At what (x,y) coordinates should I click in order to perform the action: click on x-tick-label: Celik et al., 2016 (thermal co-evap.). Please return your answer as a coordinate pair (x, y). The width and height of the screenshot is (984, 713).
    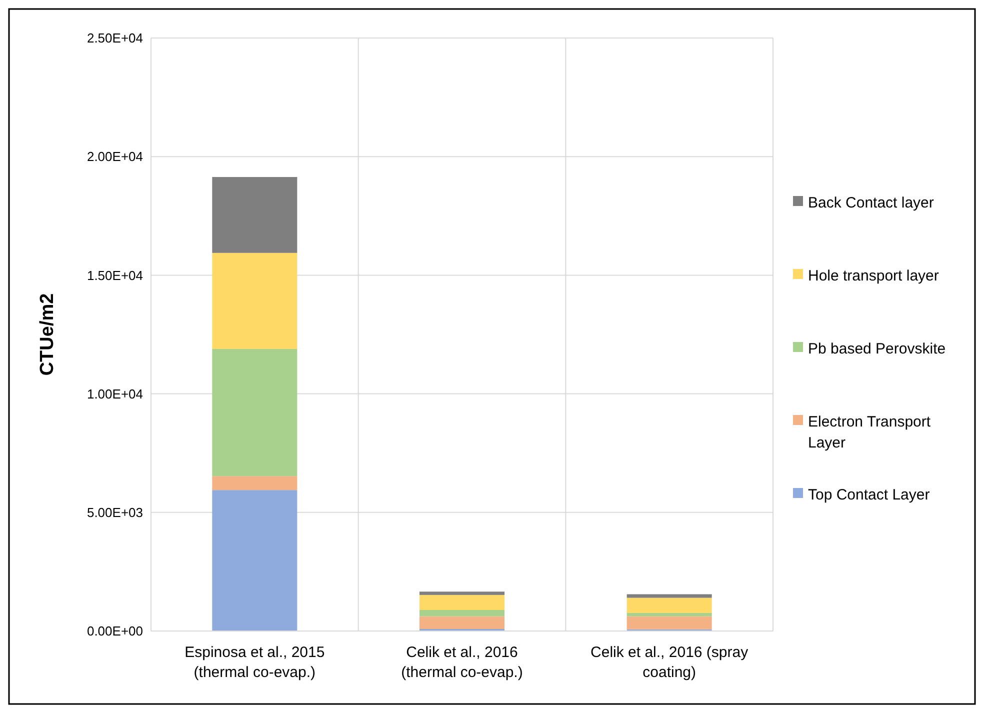
    Looking at the image, I should click on (462, 662).